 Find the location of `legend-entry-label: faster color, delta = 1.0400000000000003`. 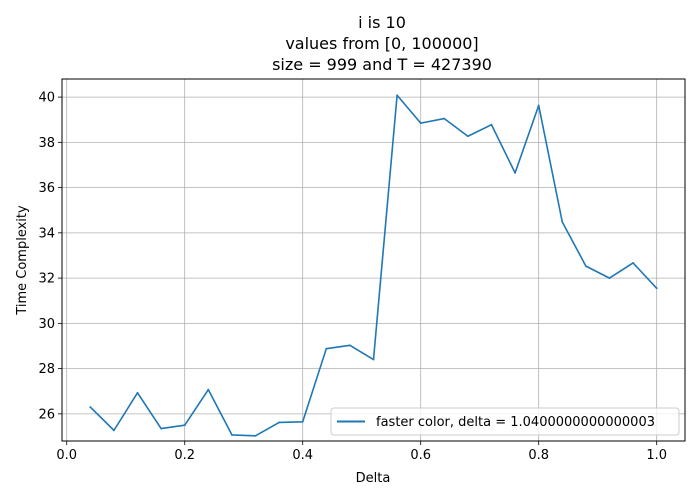

legend-entry-label: faster color, delta = 1.0400000000000003 is located at coordinates (515, 422).